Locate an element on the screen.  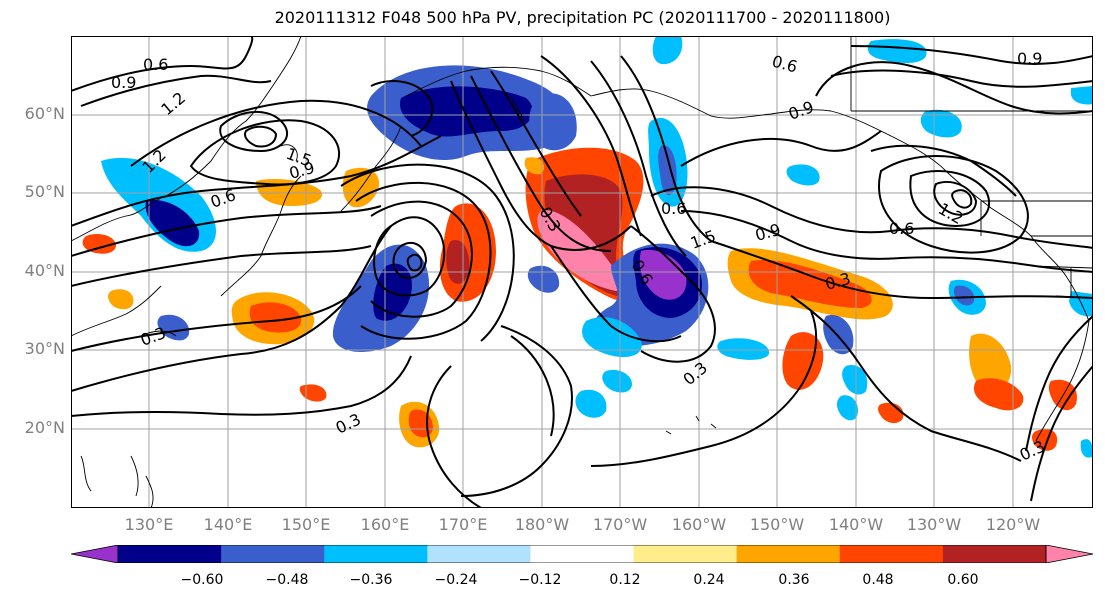
colorbar-segments is located at coordinates (582, 554).